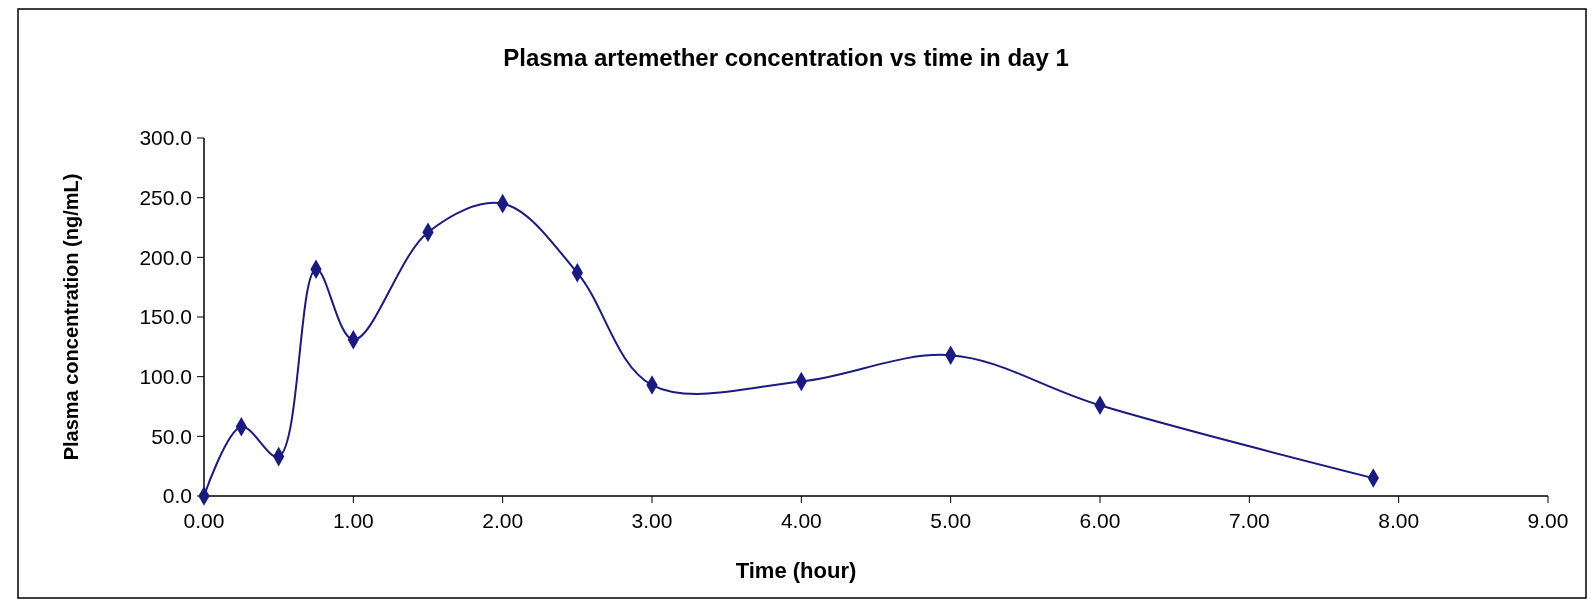 Image resolution: width=1596 pixels, height=608 pixels. What do you see at coordinates (165, 317) in the screenshot?
I see `y-tick-label: 150.0` at bounding box center [165, 317].